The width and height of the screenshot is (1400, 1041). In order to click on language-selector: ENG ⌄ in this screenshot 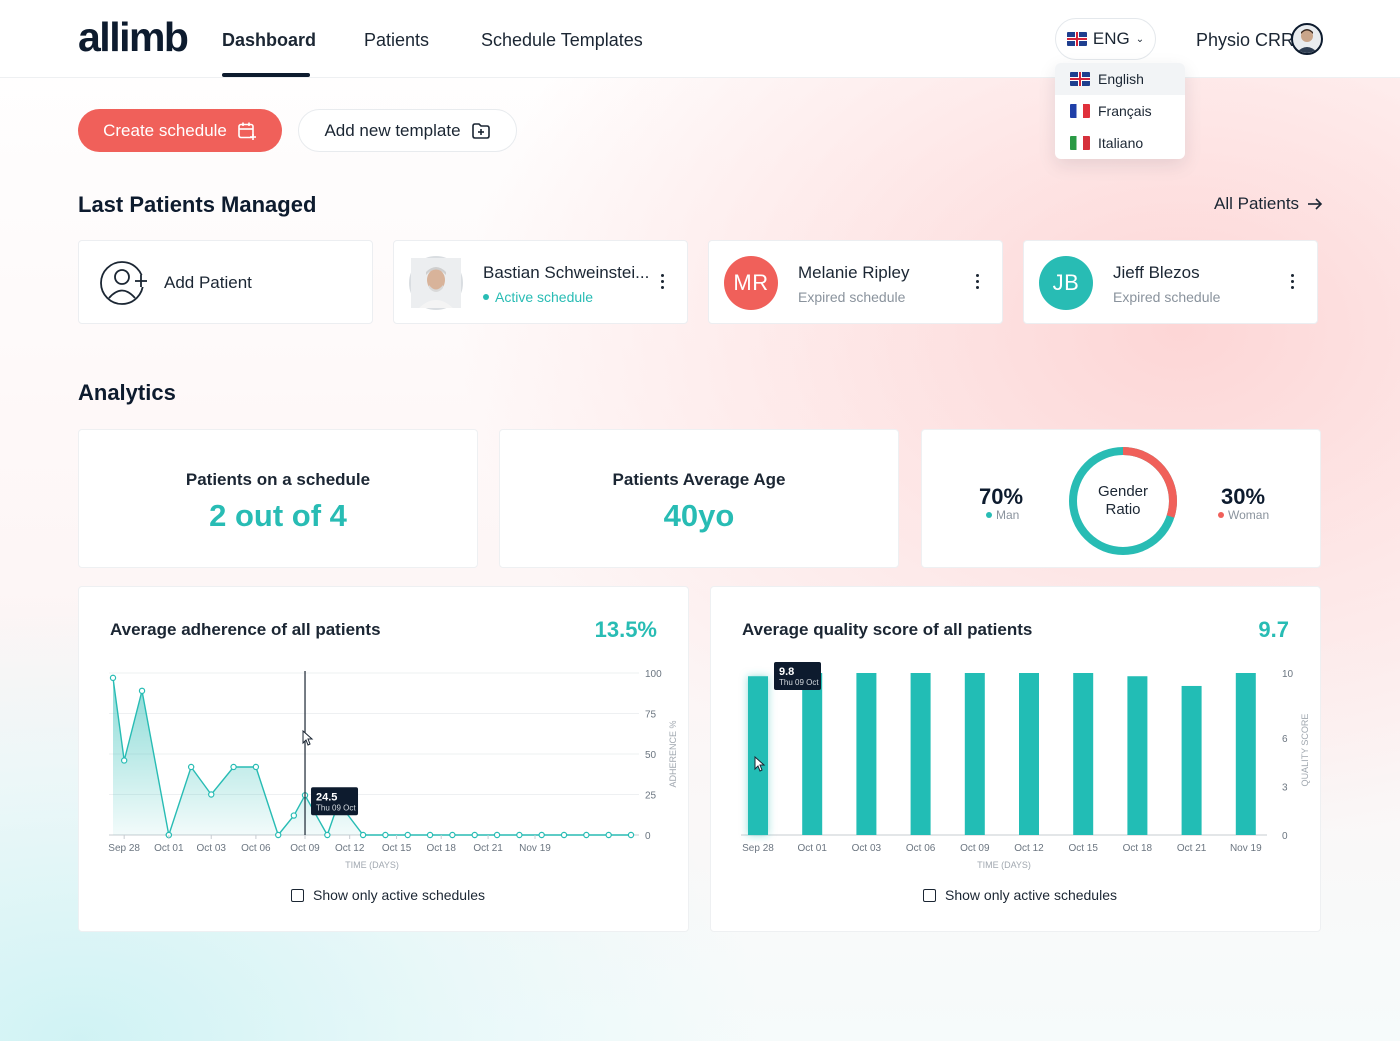, I will do `click(1105, 39)`.